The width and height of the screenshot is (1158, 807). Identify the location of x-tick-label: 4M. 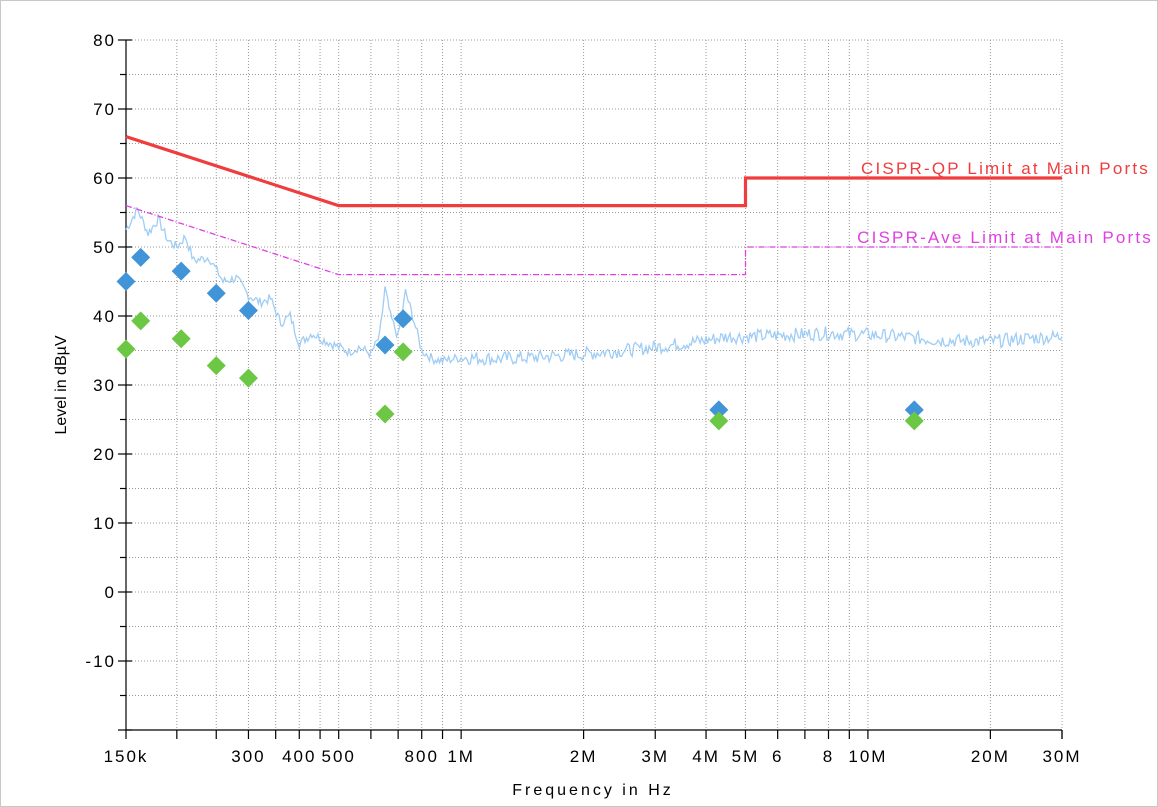
(706, 756).